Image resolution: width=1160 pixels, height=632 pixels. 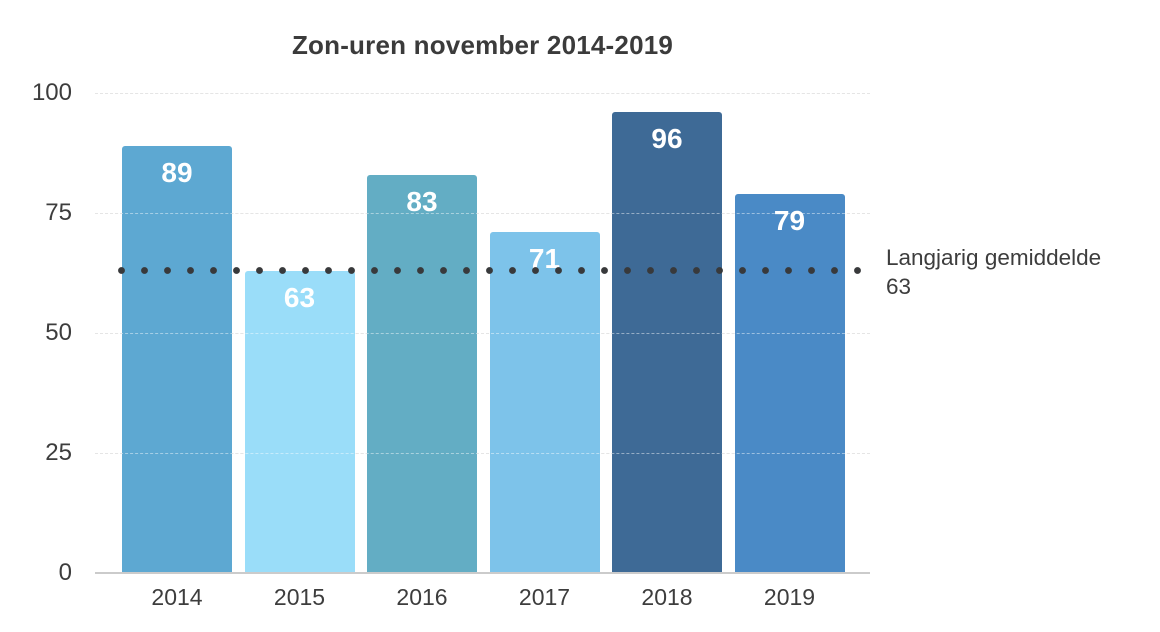 What do you see at coordinates (58, 212) in the screenshot?
I see `y-axis-tick-label: 75` at bounding box center [58, 212].